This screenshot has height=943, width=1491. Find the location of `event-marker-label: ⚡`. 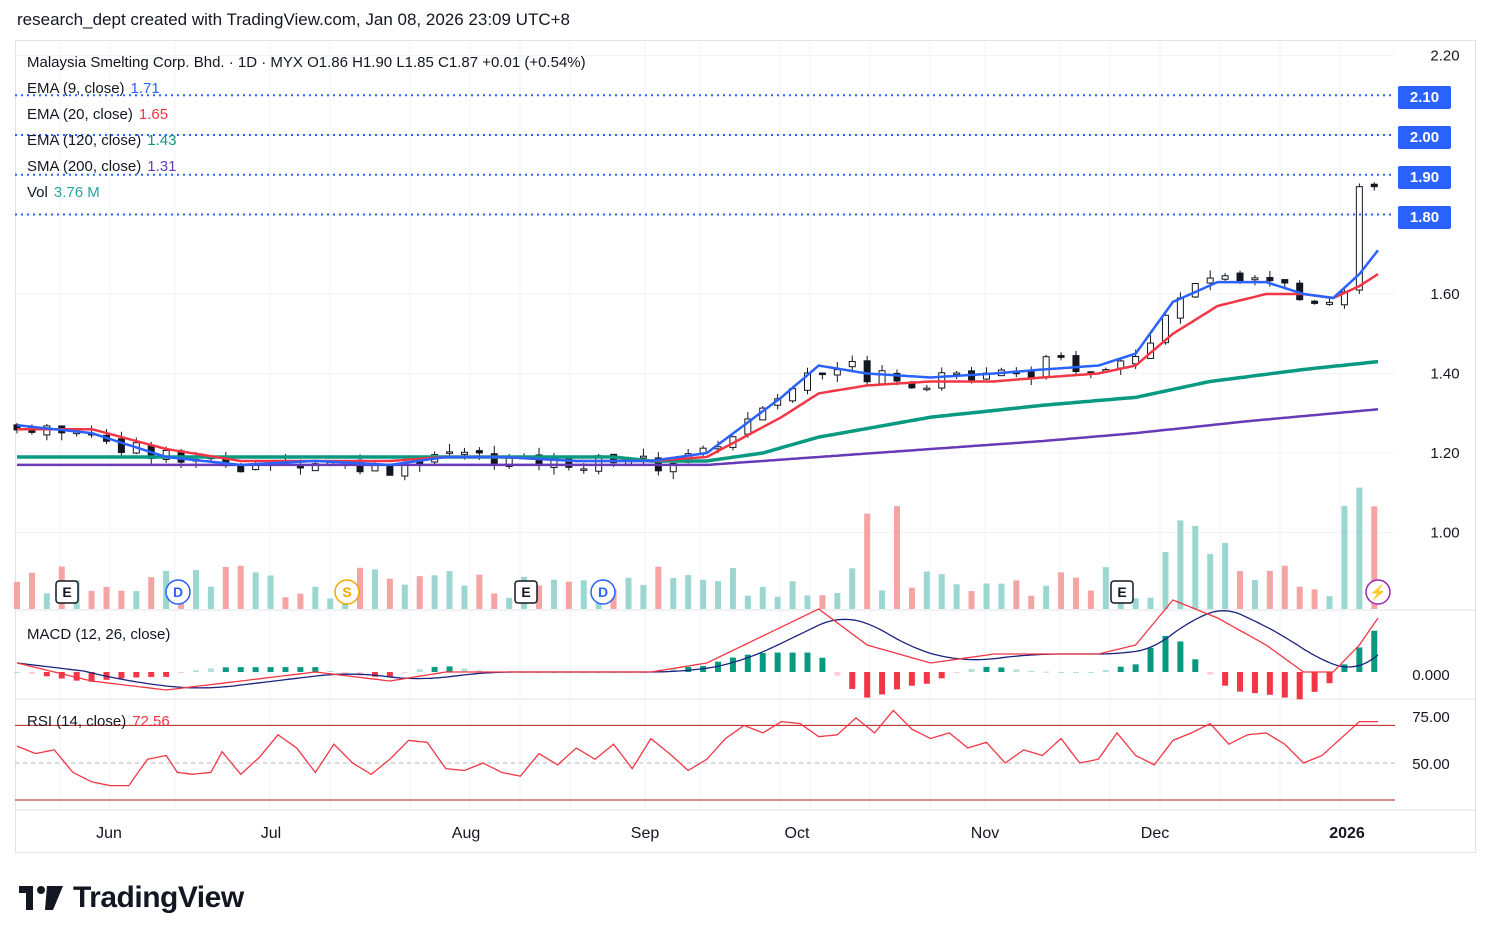

event-marker-label: ⚡ is located at coordinates (1377, 592).